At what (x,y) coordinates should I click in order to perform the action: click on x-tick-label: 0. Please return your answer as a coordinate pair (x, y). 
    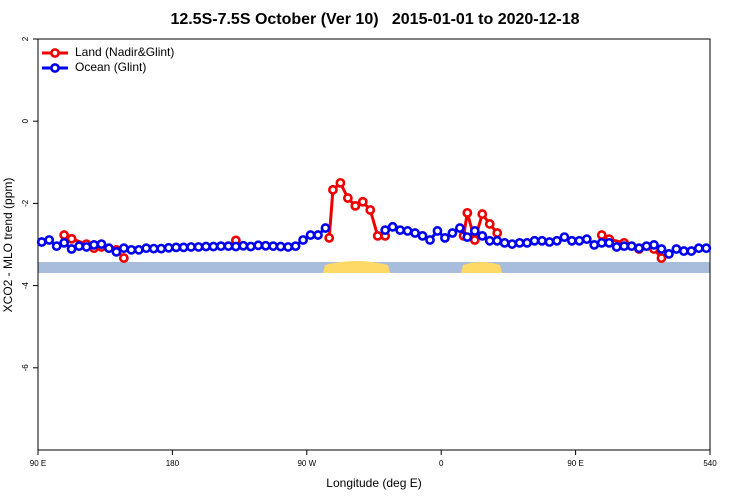
    Looking at the image, I should click on (441, 463).